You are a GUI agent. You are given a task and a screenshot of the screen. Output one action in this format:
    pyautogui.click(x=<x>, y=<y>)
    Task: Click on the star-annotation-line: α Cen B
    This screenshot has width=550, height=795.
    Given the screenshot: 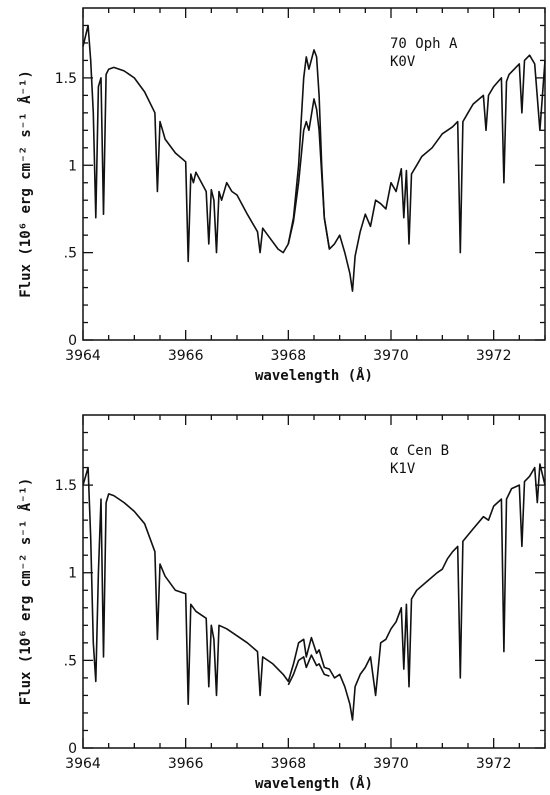 What is the action you would take?
    pyautogui.click(x=419, y=451)
    